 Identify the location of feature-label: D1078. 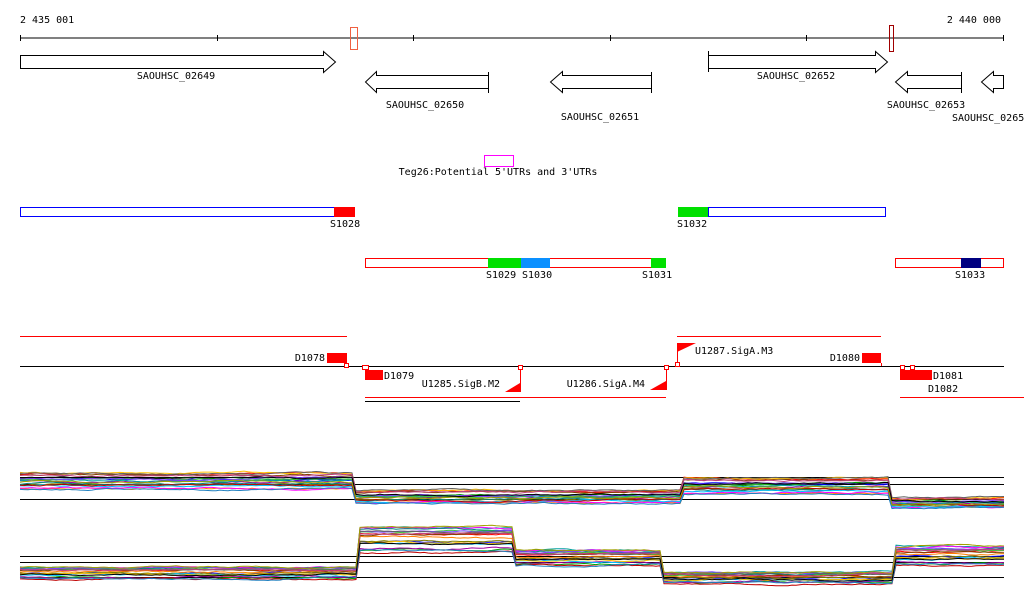
(310, 358).